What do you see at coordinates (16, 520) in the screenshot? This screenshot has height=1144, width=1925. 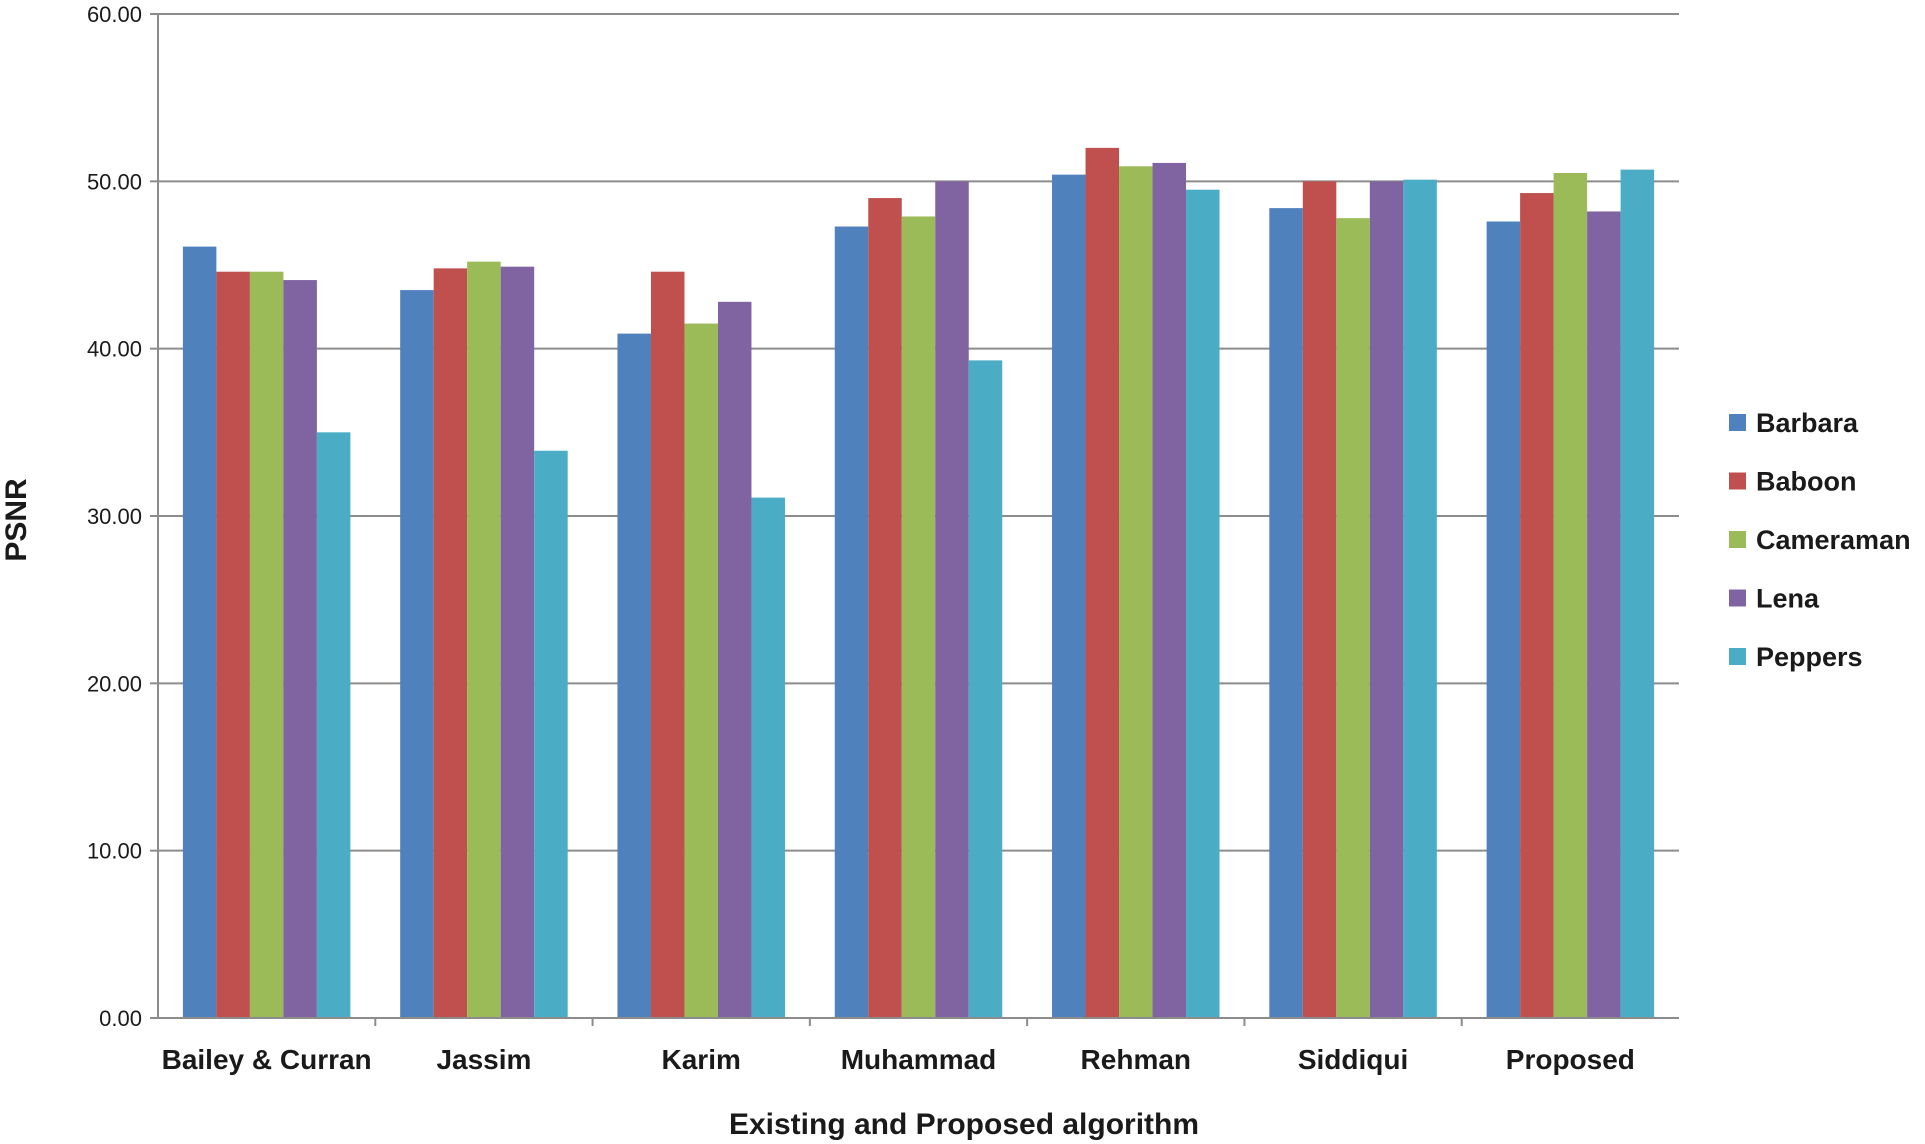 I see `y-axis-title: PSNR` at bounding box center [16, 520].